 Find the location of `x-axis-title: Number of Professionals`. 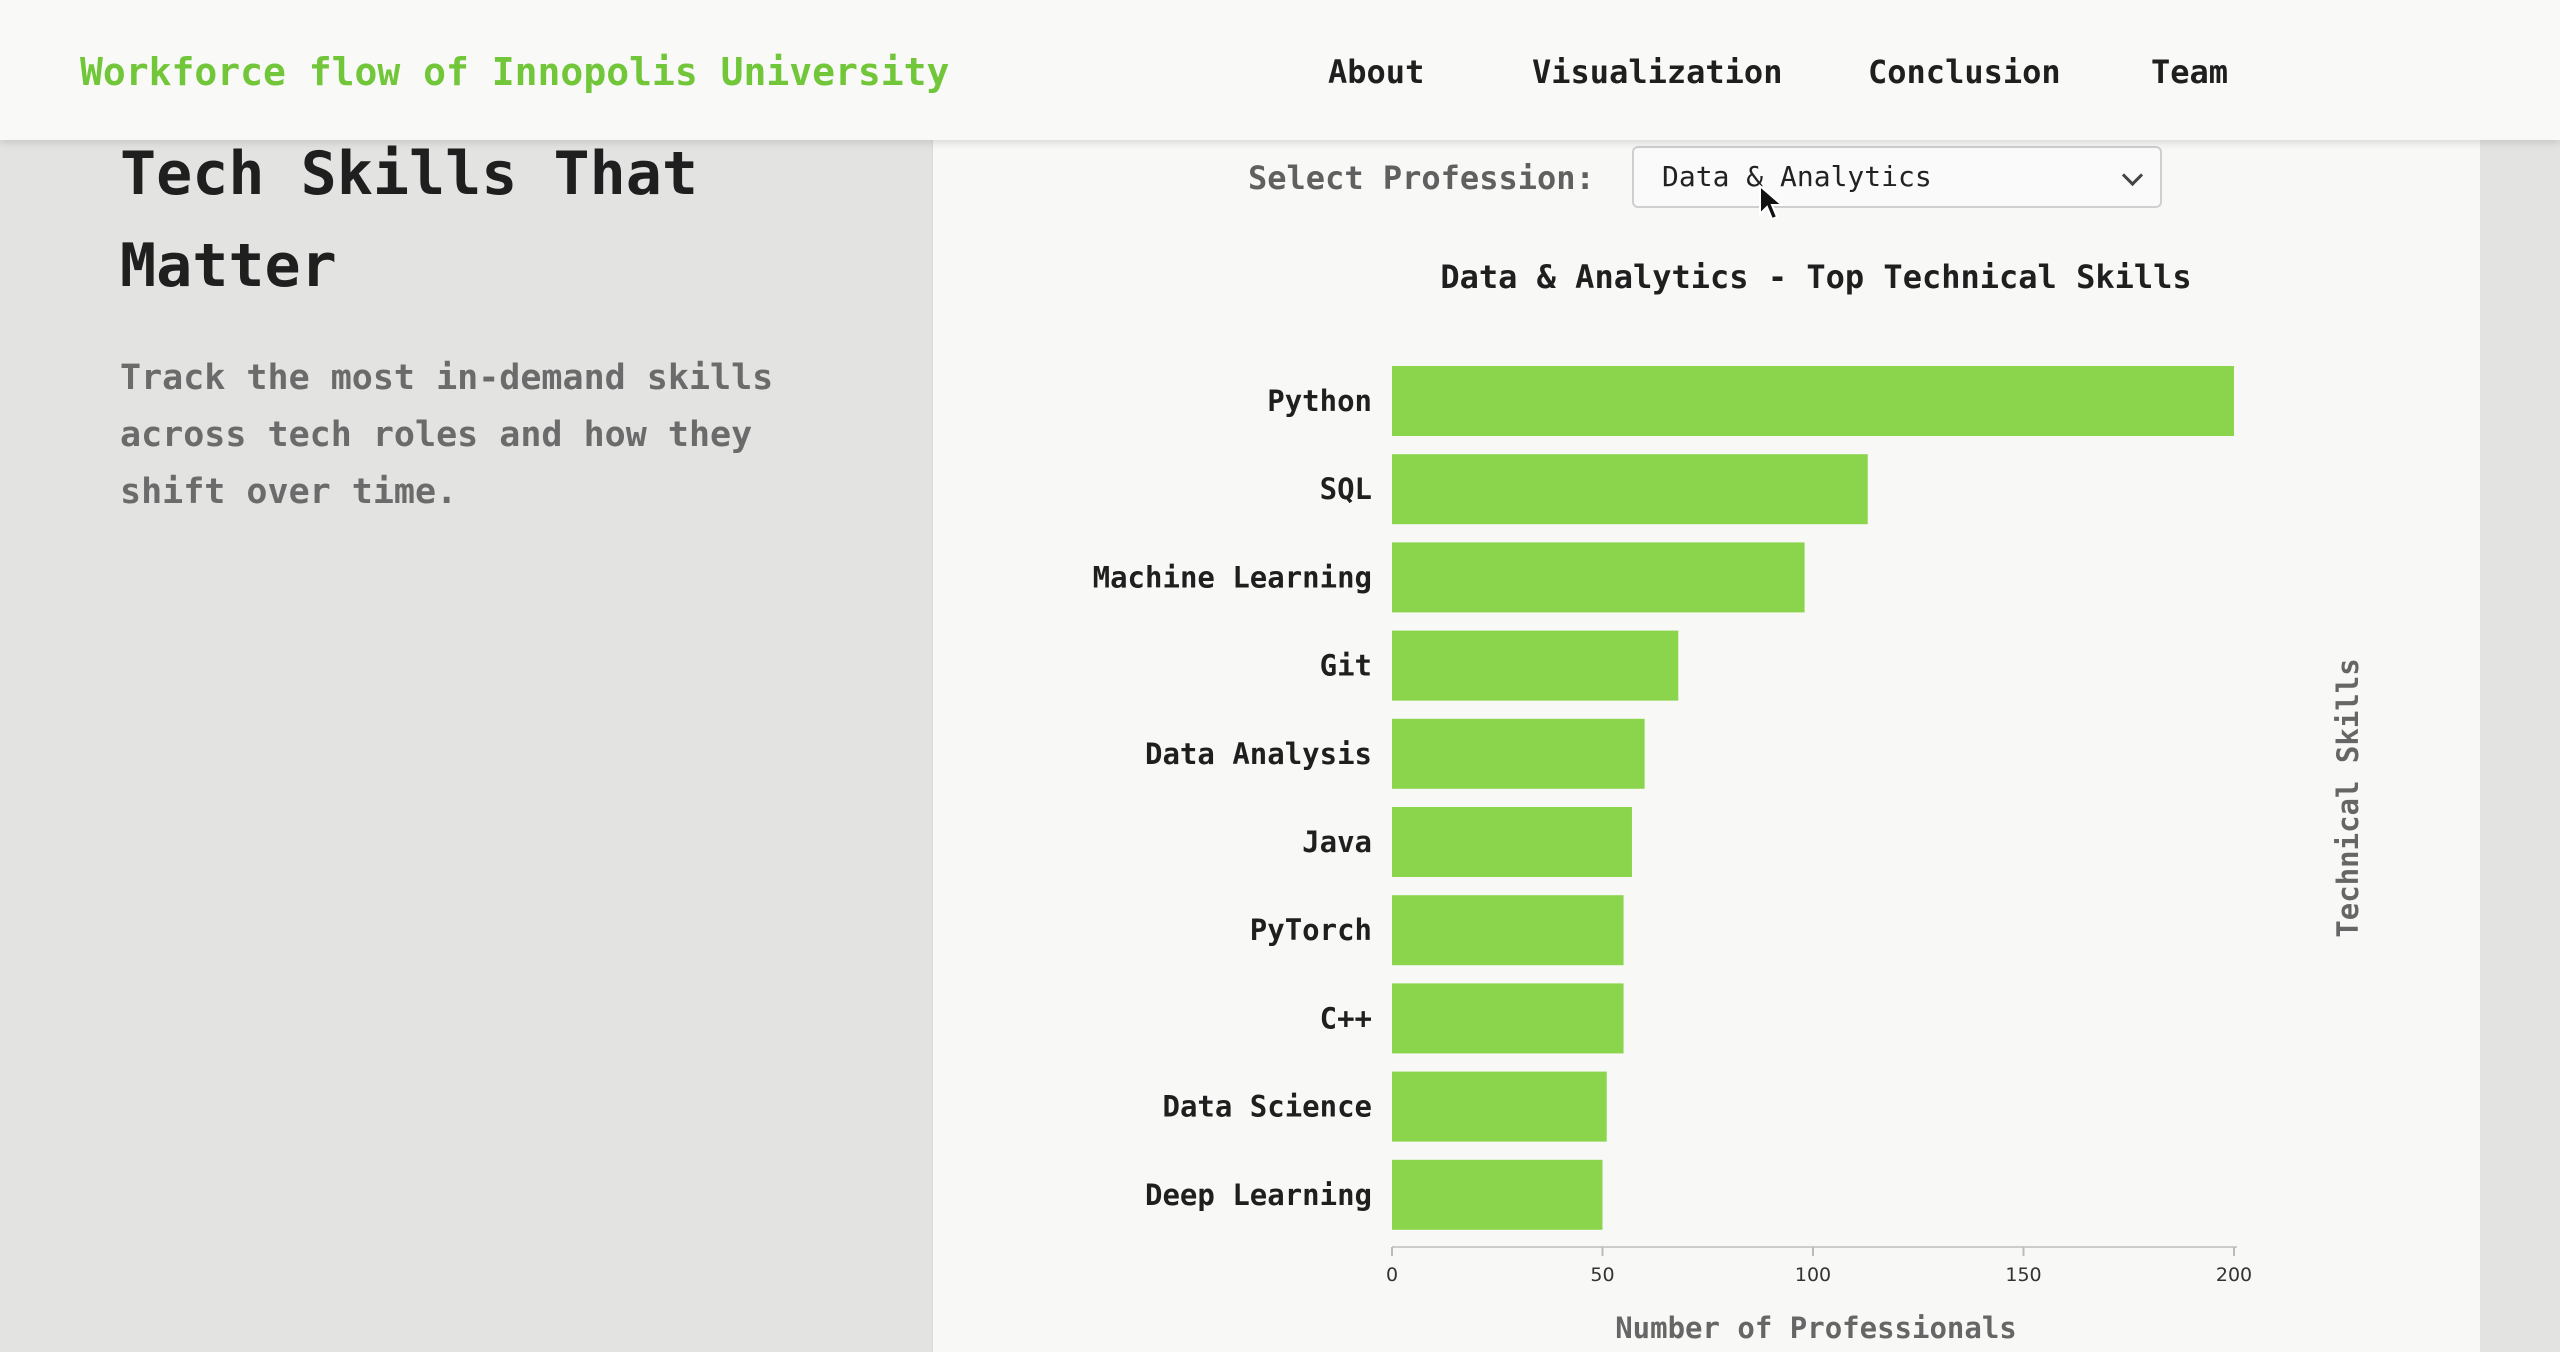

x-axis-title: Number of Professionals is located at coordinates (1816, 1328).